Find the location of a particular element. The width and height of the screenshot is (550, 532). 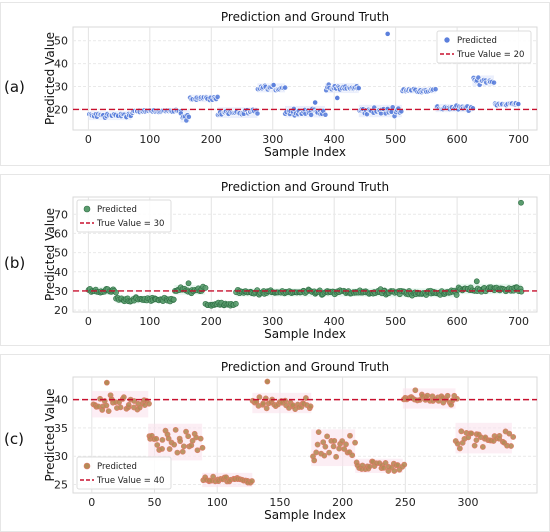

x-tick-label: 50 is located at coordinates (155, 502).